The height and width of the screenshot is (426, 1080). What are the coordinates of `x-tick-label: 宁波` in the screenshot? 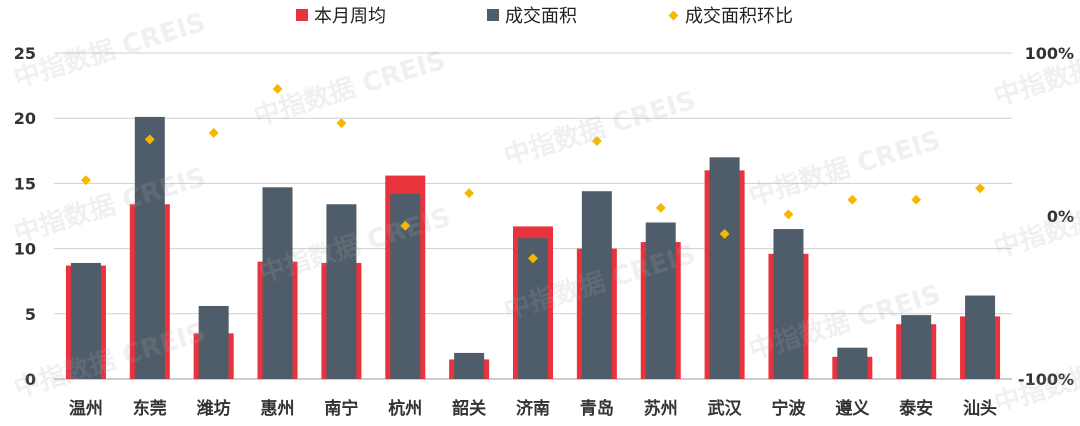 It's located at (788, 408).